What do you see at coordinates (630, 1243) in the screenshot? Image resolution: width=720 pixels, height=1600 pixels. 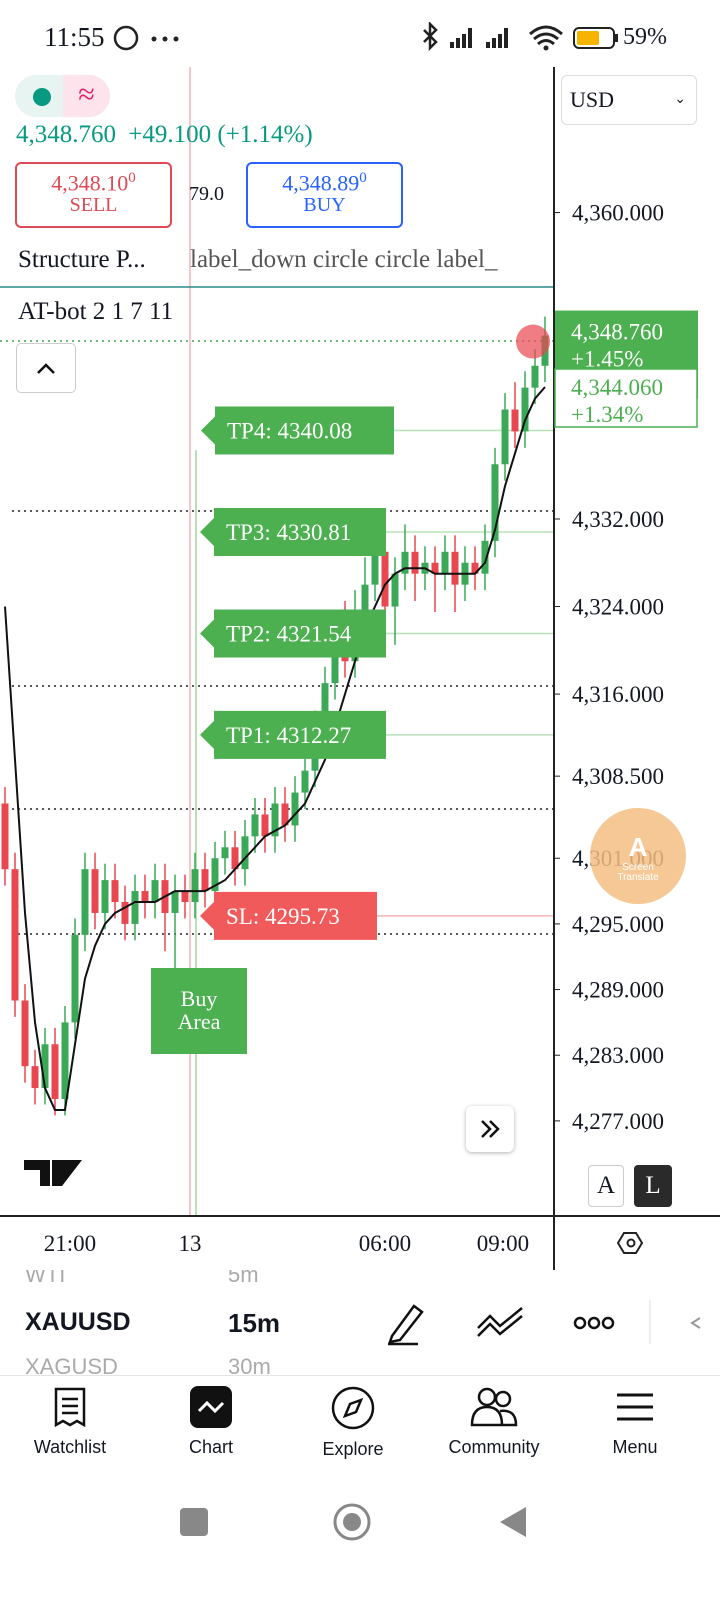 I see `settings-icon` at bounding box center [630, 1243].